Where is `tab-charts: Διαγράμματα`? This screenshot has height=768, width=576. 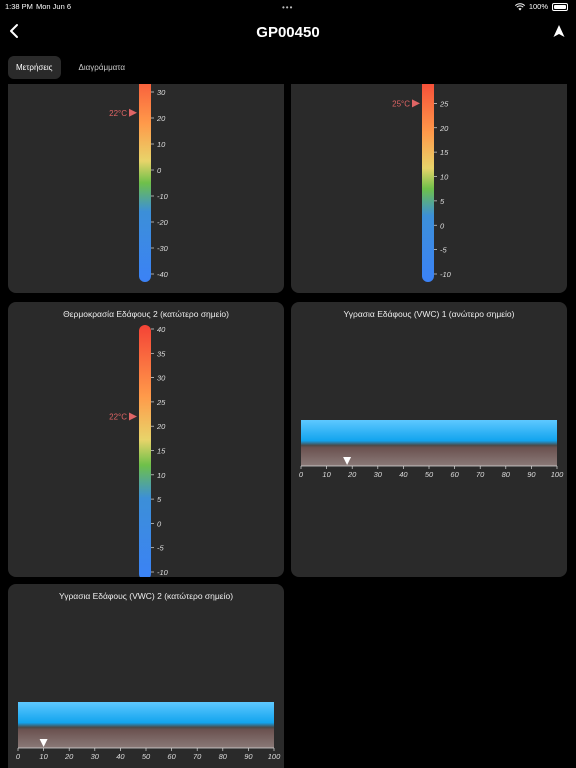
tab-charts: Διαγράμματα is located at coordinates (101, 67).